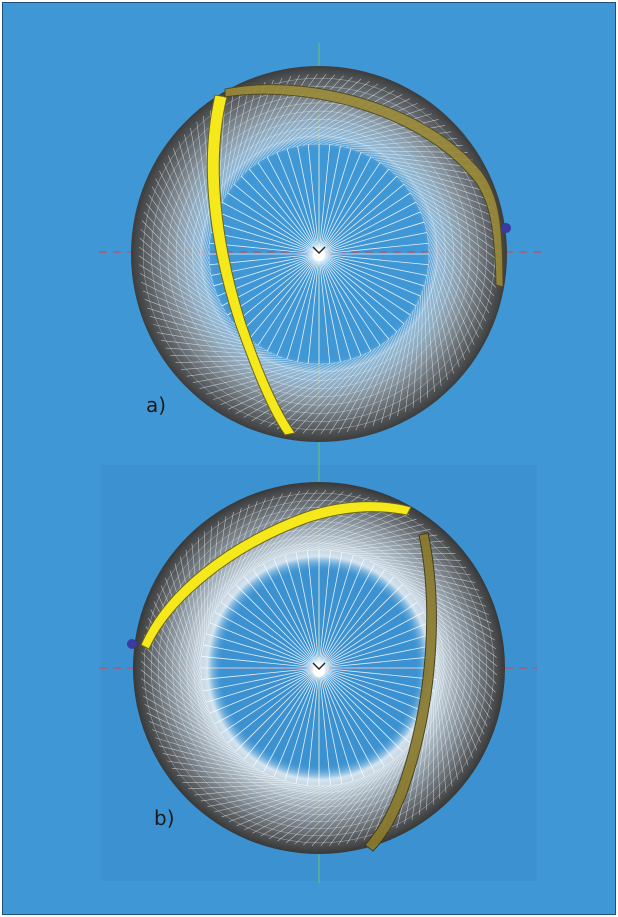  Describe the element at coordinates (164, 818) in the screenshot. I see `panel-label-b: b)` at that location.